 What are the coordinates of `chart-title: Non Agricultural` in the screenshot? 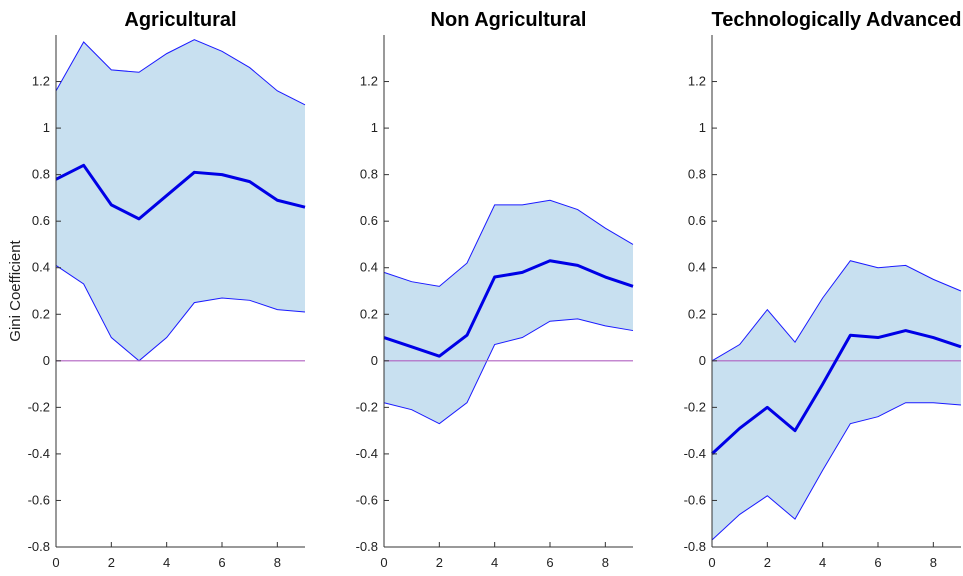 It's located at (509, 20).